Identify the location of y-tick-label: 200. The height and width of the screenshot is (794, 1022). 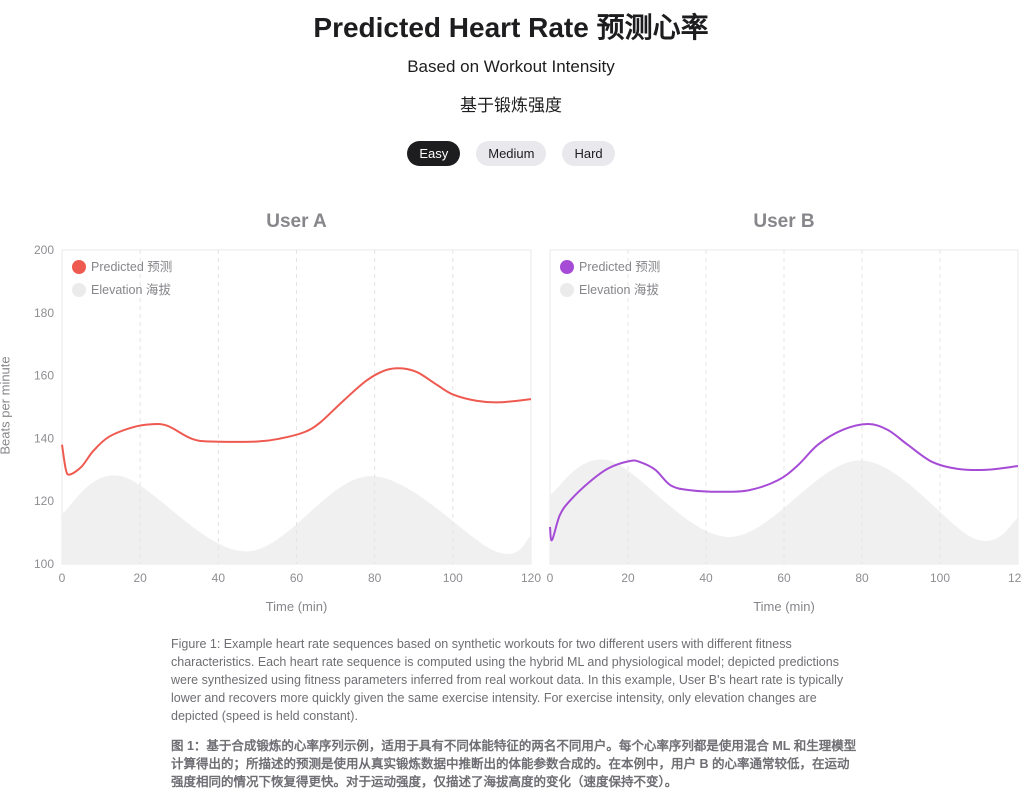
(44, 250).